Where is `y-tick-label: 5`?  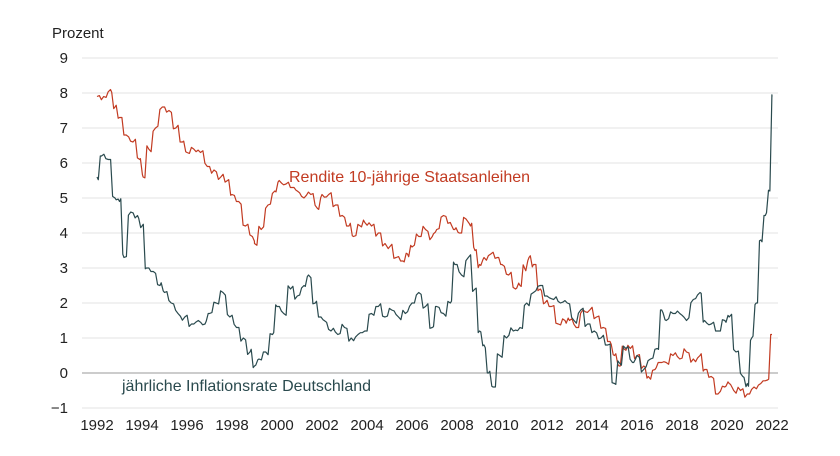
y-tick-label: 5 is located at coordinates (64, 198).